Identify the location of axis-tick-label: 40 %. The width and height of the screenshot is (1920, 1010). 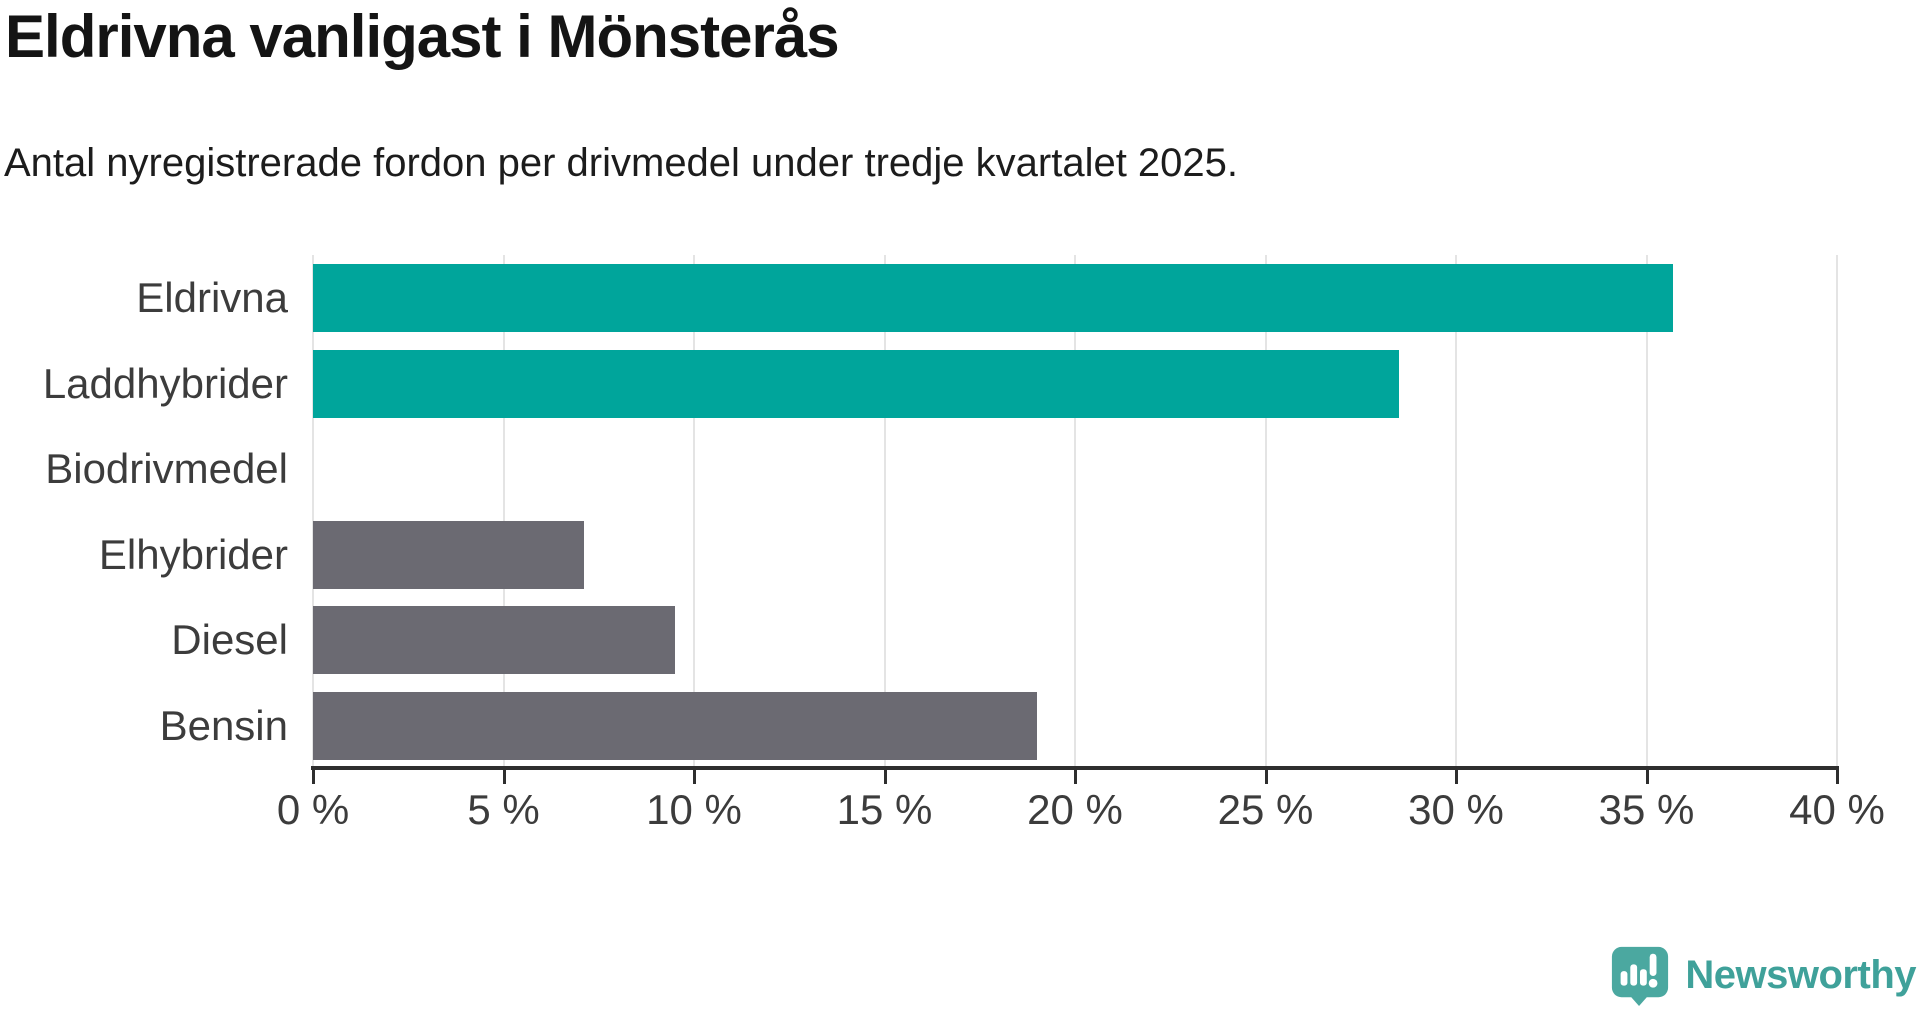
(1837, 809).